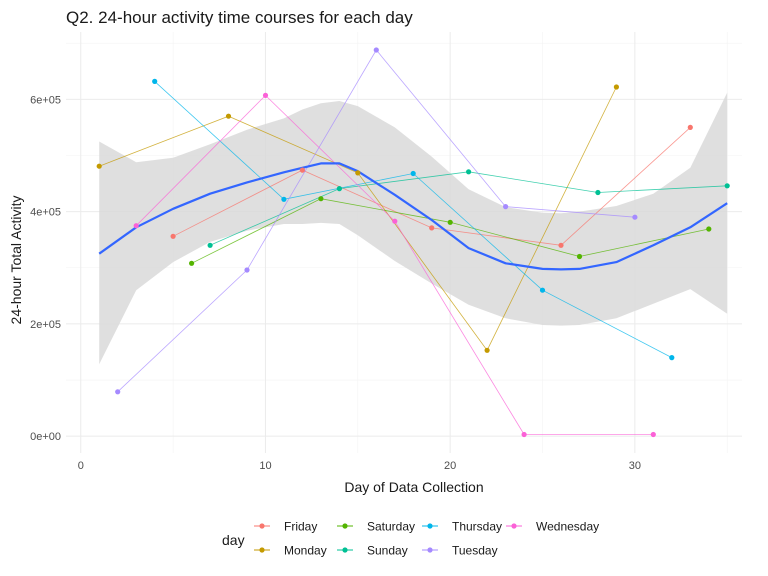  What do you see at coordinates (45, 100) in the screenshot?
I see `y-tick-label: 6e+05` at bounding box center [45, 100].